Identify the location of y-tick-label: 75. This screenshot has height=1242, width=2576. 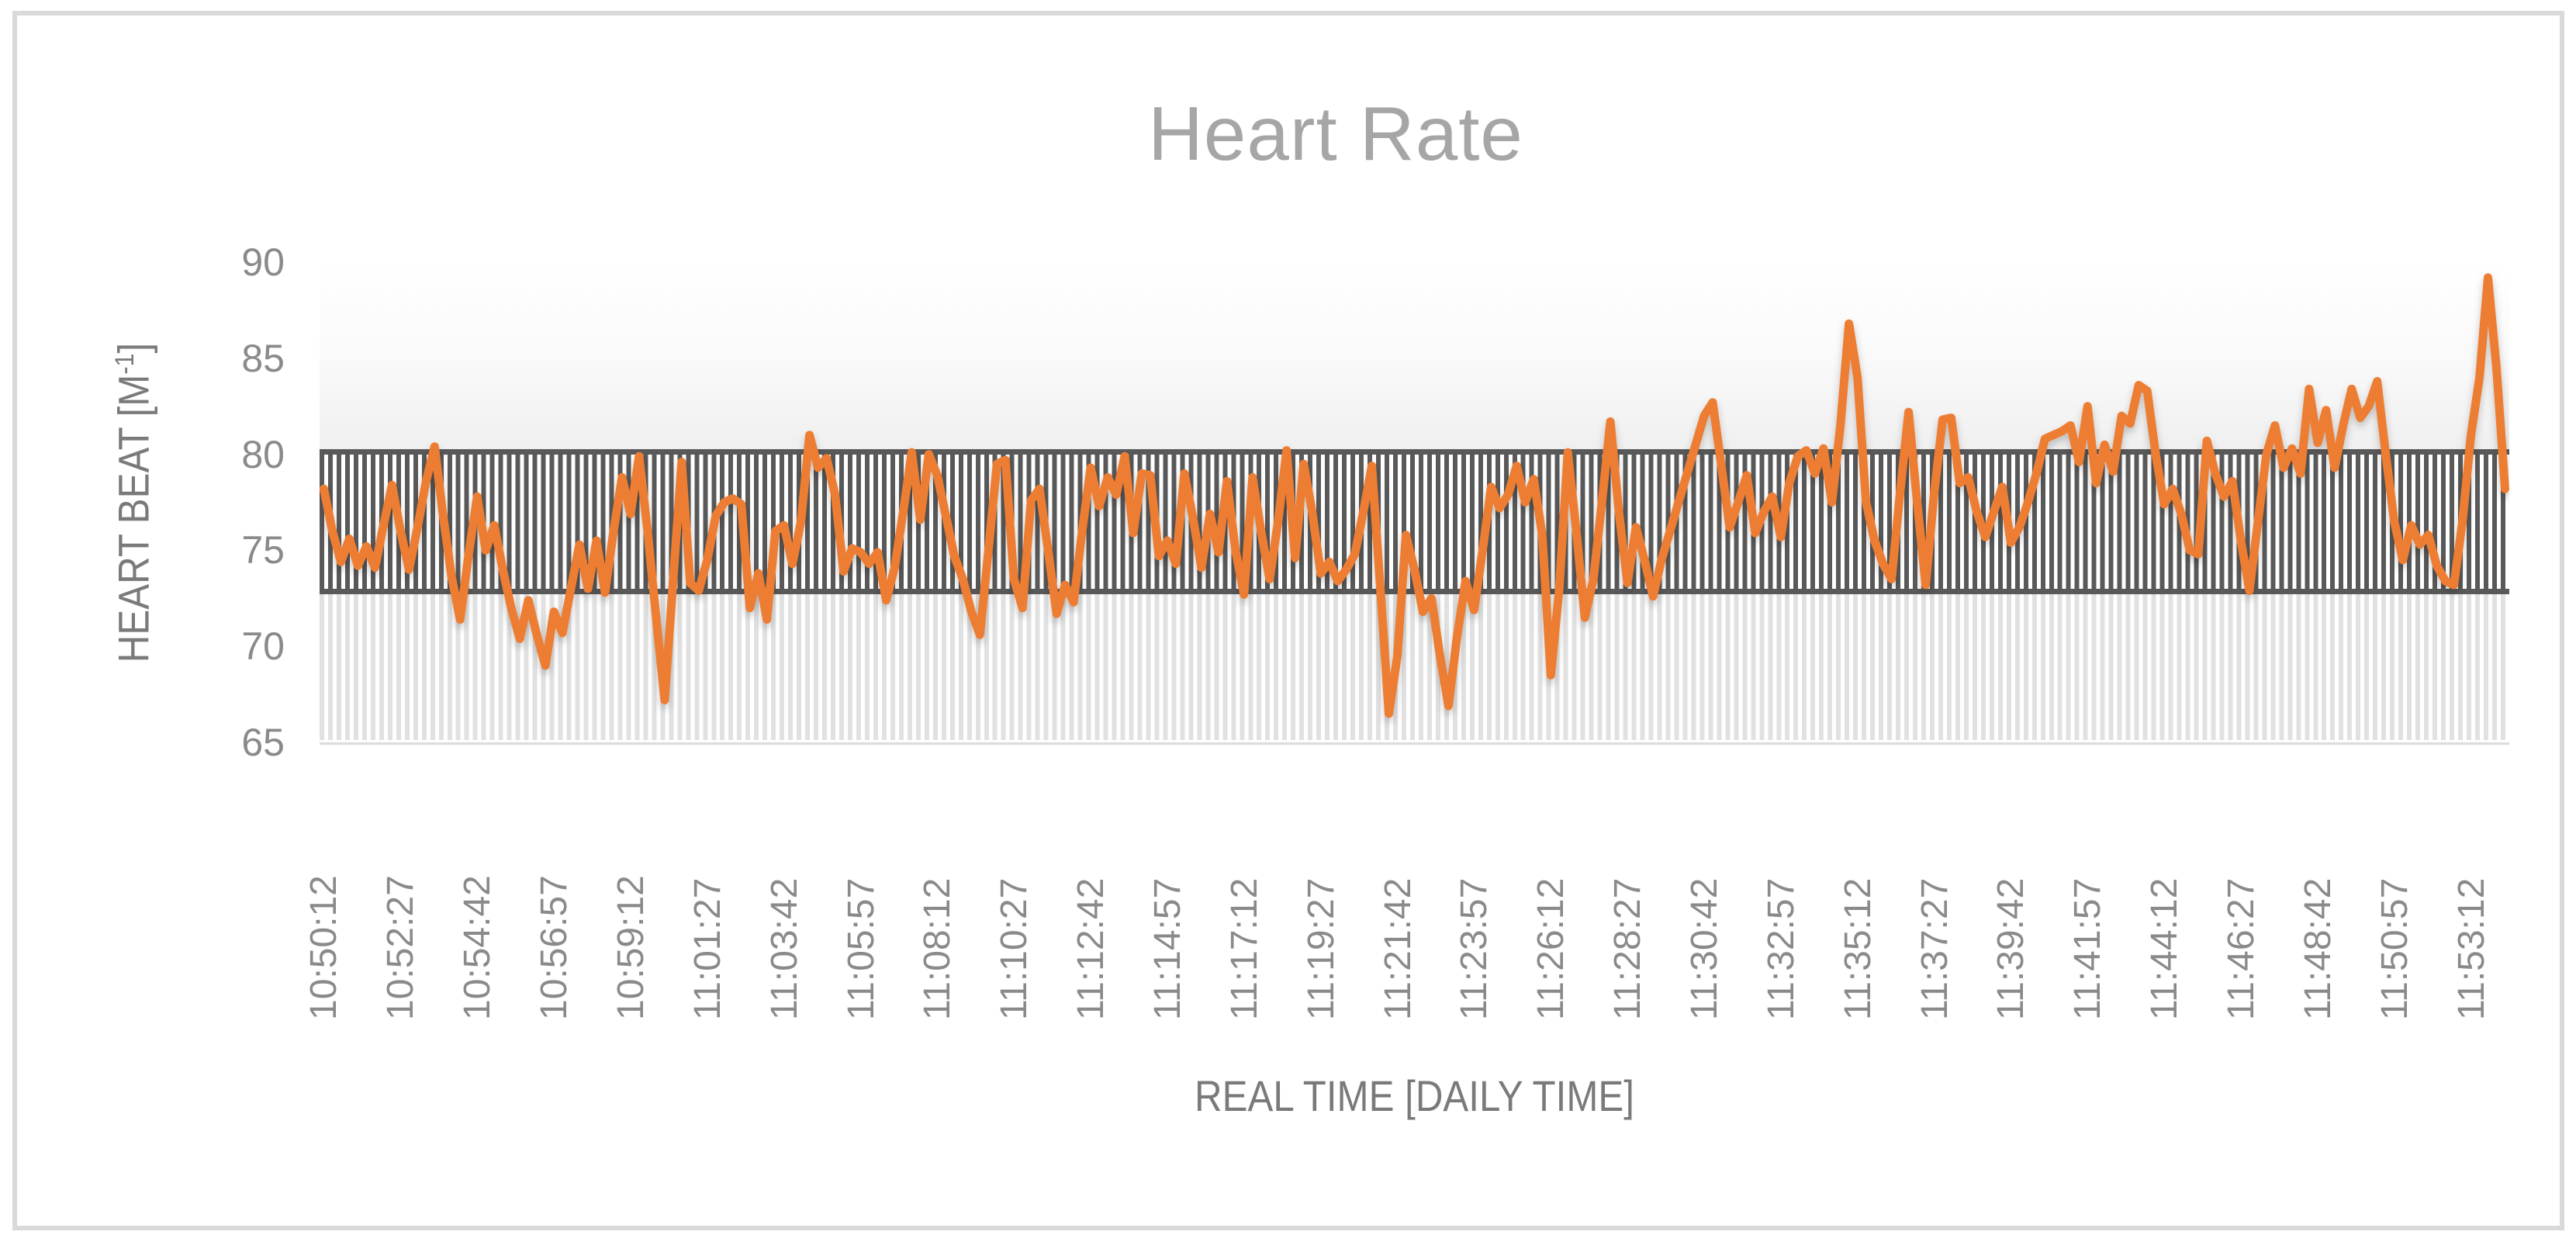
(263, 550).